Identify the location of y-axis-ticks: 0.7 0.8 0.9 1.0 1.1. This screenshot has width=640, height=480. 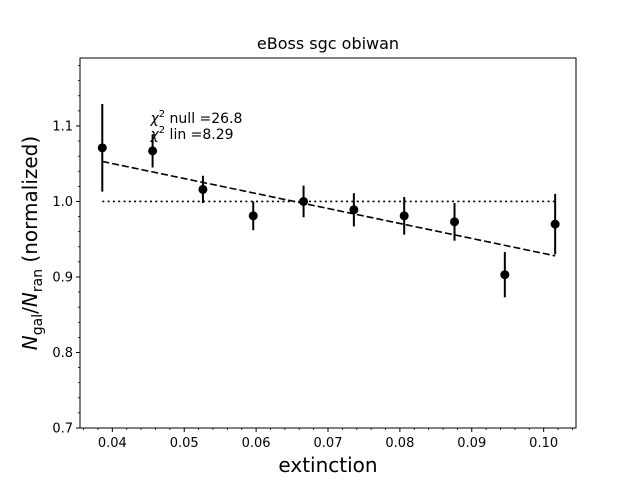
(66, 251).